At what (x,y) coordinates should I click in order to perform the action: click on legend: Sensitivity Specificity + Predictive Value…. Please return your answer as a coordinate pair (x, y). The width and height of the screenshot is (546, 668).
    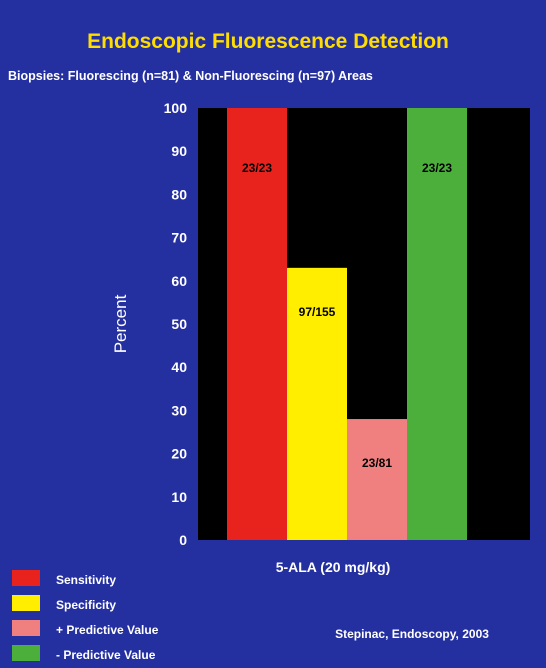
    Looking at the image, I should click on (85, 616).